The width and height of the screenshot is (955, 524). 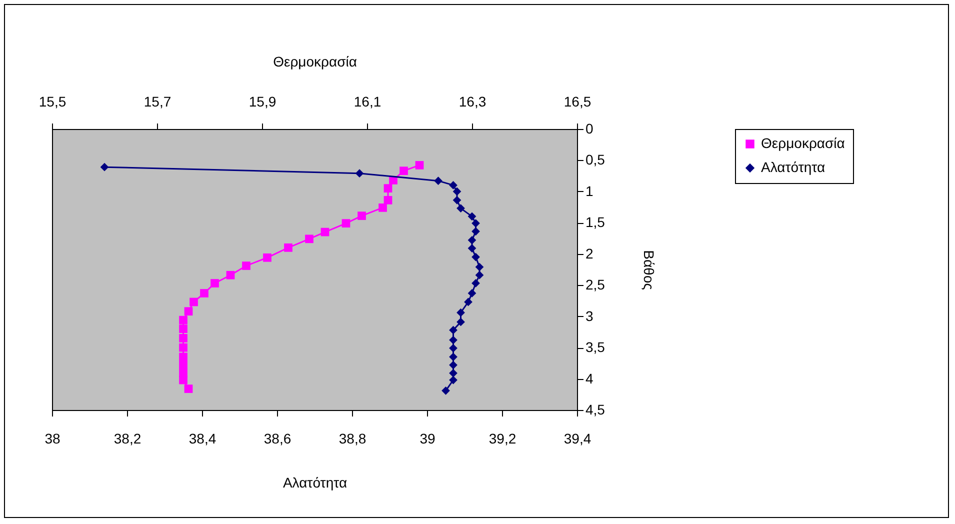 I want to click on x2-axis-title: Θερμοκρασία, so click(x=315, y=62).